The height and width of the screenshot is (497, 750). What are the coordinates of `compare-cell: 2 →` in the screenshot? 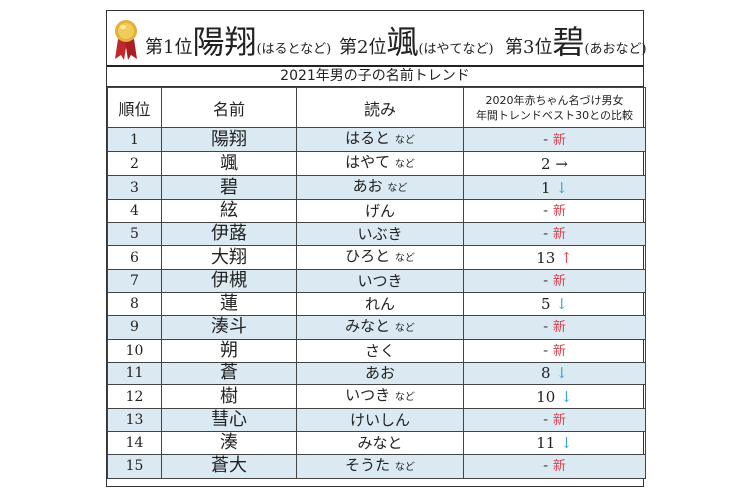 It's located at (554, 163).